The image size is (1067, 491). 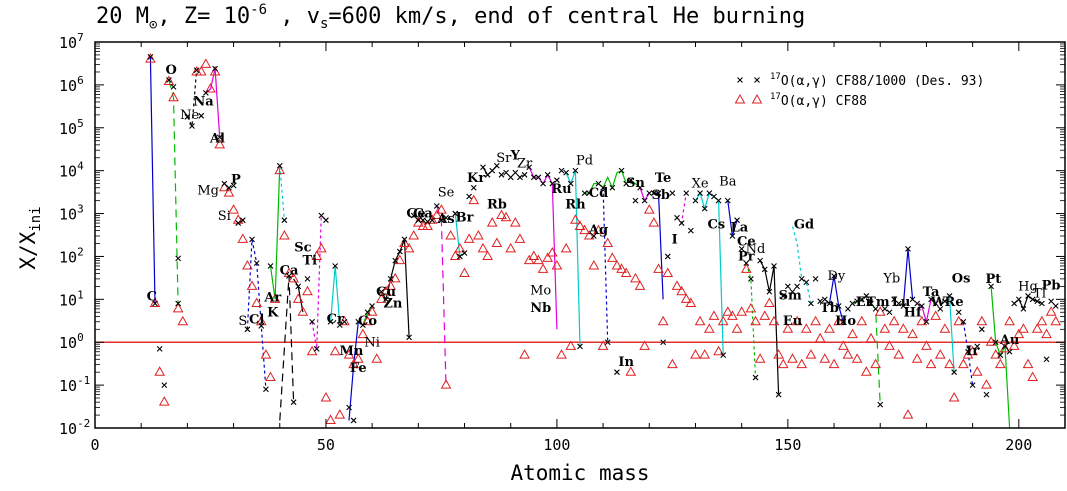 I want to click on element-label-cr: Cr, so click(x=335, y=319).